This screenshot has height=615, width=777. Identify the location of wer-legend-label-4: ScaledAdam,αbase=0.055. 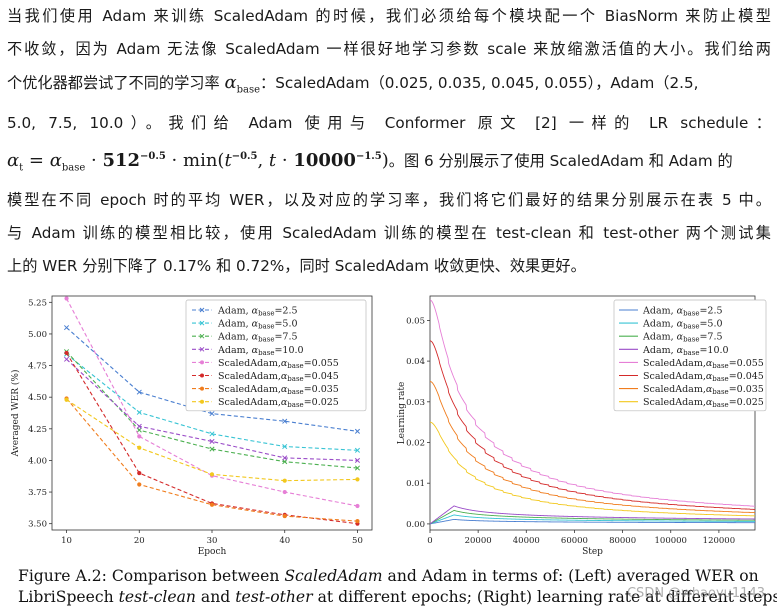
(278, 364).